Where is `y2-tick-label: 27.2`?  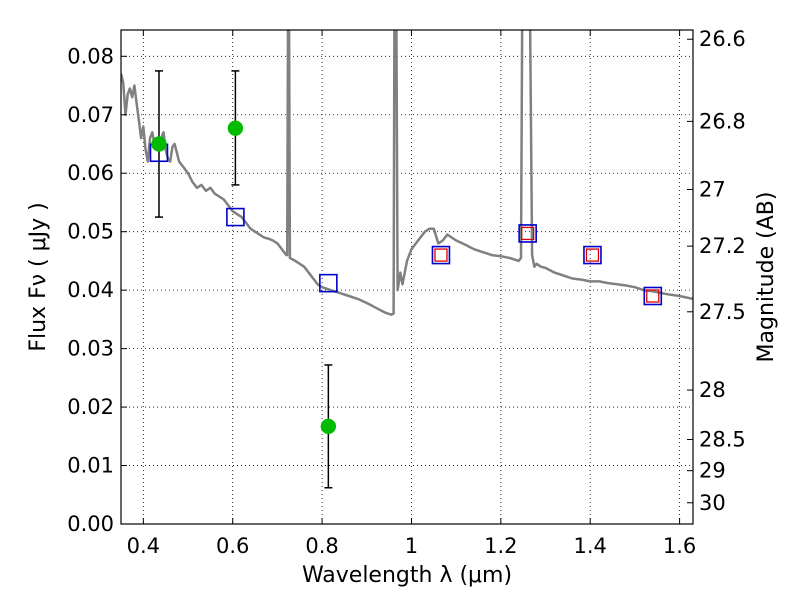 y2-tick-label: 27.2 is located at coordinates (722, 246).